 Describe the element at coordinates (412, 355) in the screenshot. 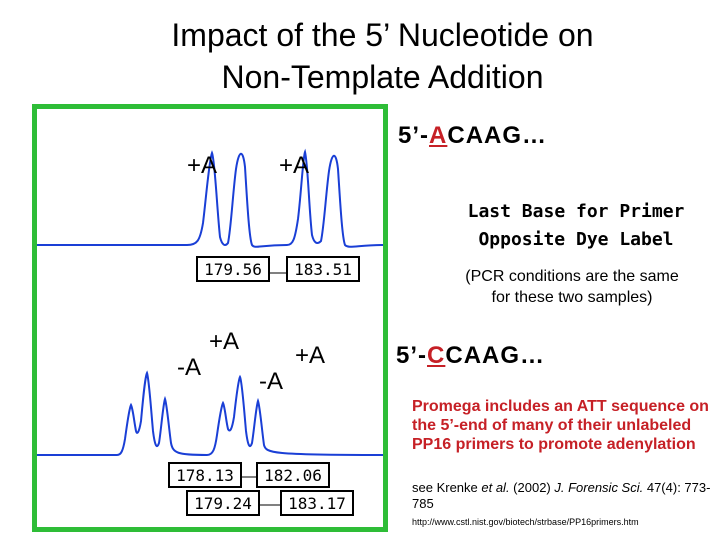

I see `sequence-bottom-prefix: 5’-` at that location.